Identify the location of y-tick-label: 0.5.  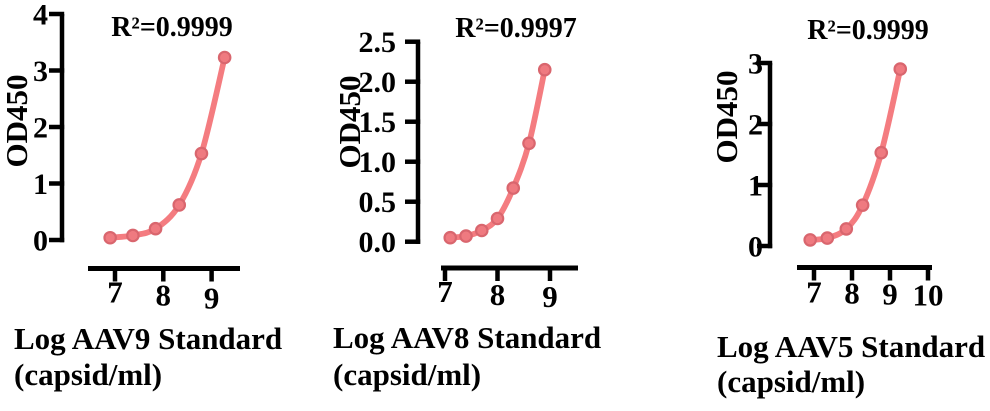
(378, 202).